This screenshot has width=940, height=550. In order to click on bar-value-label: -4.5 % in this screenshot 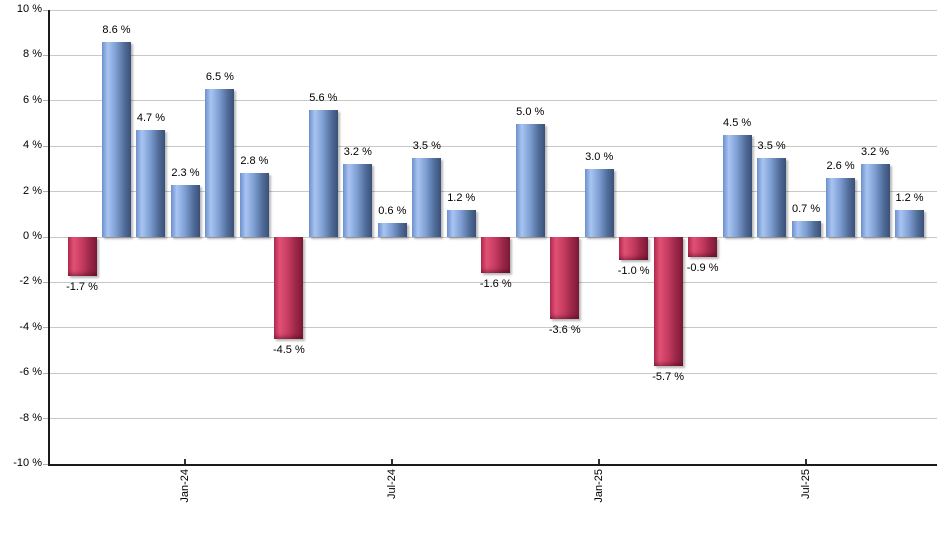, I will do `click(288, 350)`.